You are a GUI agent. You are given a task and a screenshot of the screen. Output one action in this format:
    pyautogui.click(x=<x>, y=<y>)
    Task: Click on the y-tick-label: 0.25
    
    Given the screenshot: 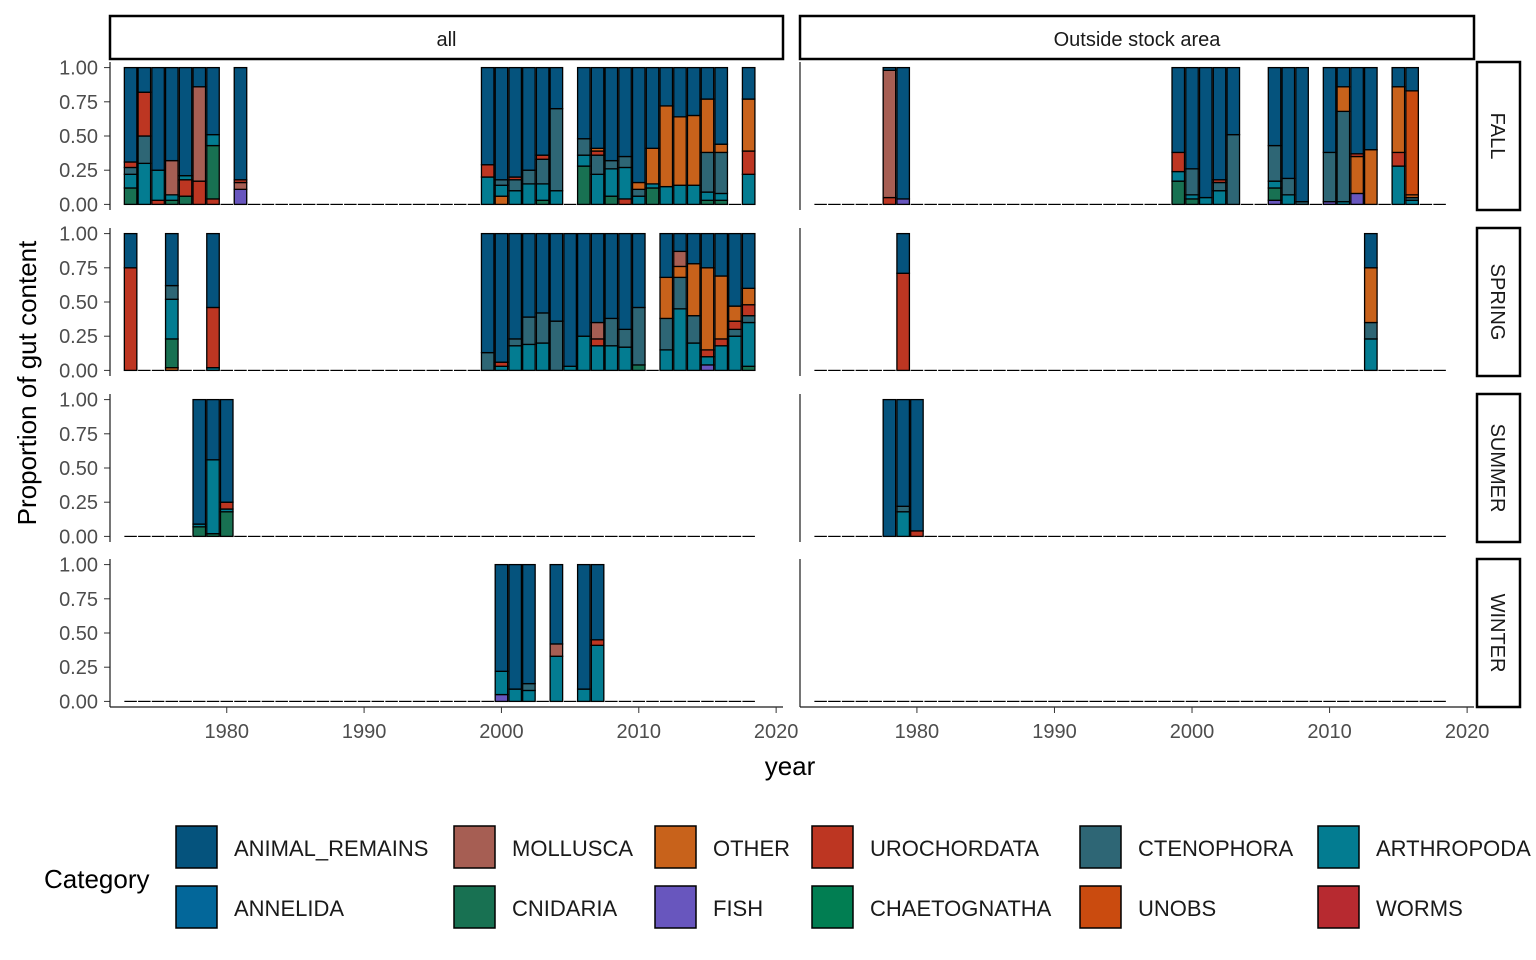 What is the action you would take?
    pyautogui.click(x=78, y=503)
    